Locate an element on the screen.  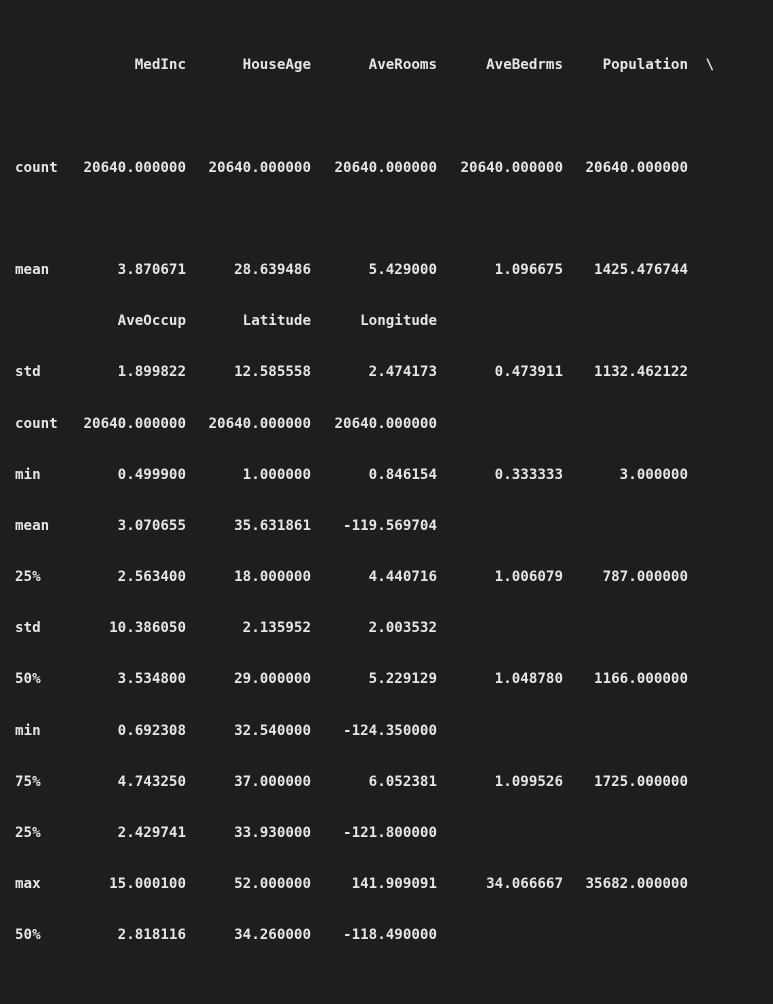
table-cell: 1.096675 is located at coordinates (528, 269).